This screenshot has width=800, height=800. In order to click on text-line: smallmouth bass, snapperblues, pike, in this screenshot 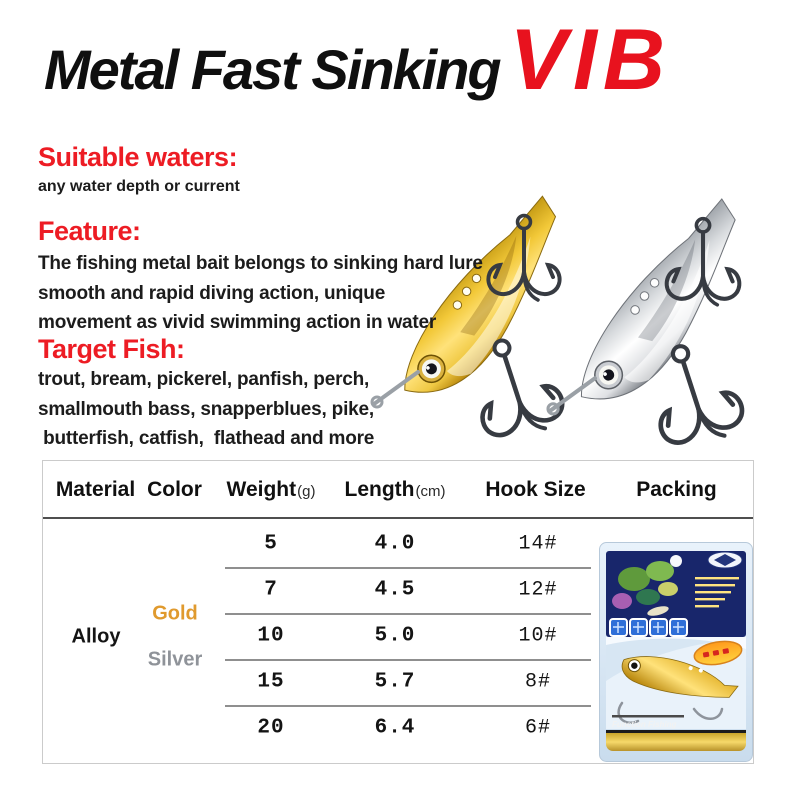, I will do `click(206, 409)`.